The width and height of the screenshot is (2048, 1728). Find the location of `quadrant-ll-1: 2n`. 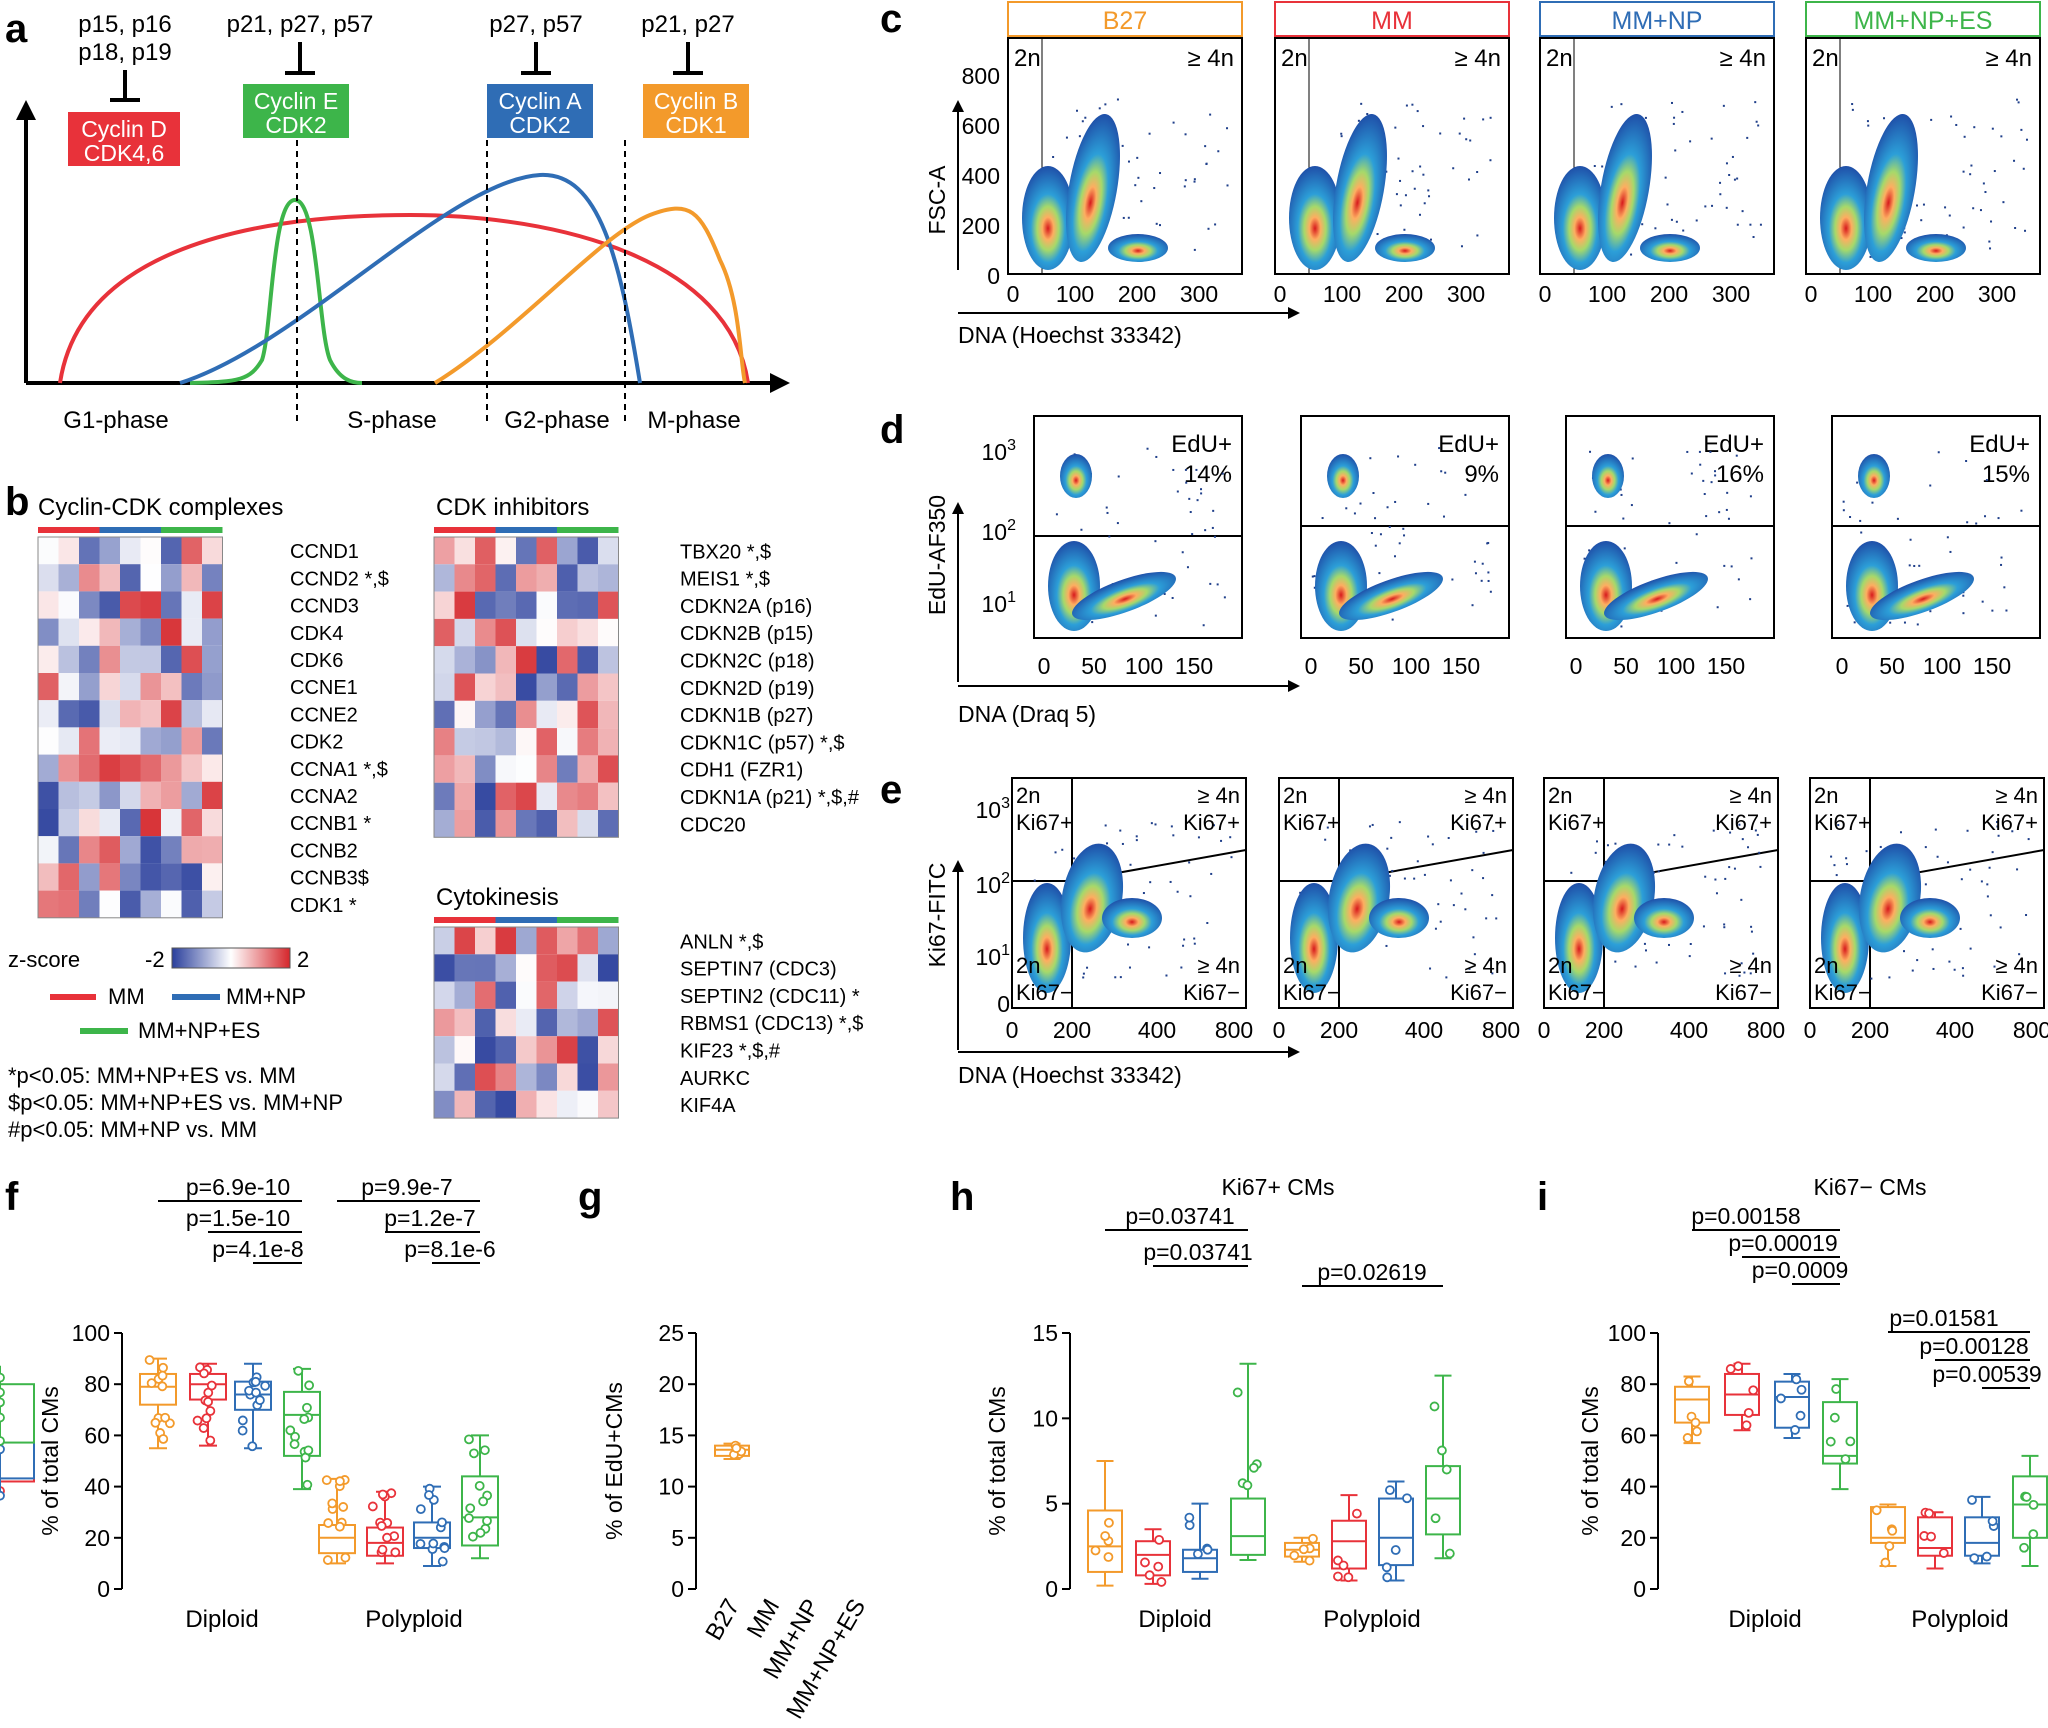

quadrant-ll-1: 2n is located at coordinates (1028, 965).